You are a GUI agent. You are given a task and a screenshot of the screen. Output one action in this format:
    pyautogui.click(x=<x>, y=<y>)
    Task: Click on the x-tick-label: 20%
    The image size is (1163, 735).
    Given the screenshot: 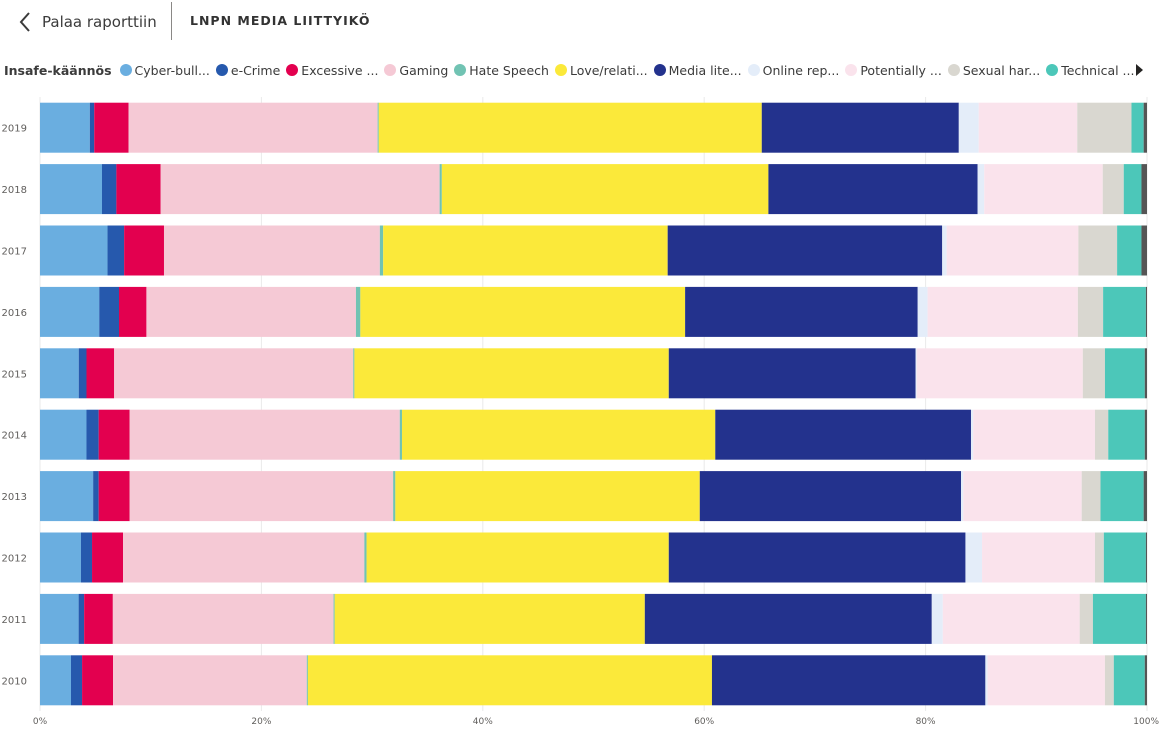 What is the action you would take?
    pyautogui.click(x=261, y=722)
    